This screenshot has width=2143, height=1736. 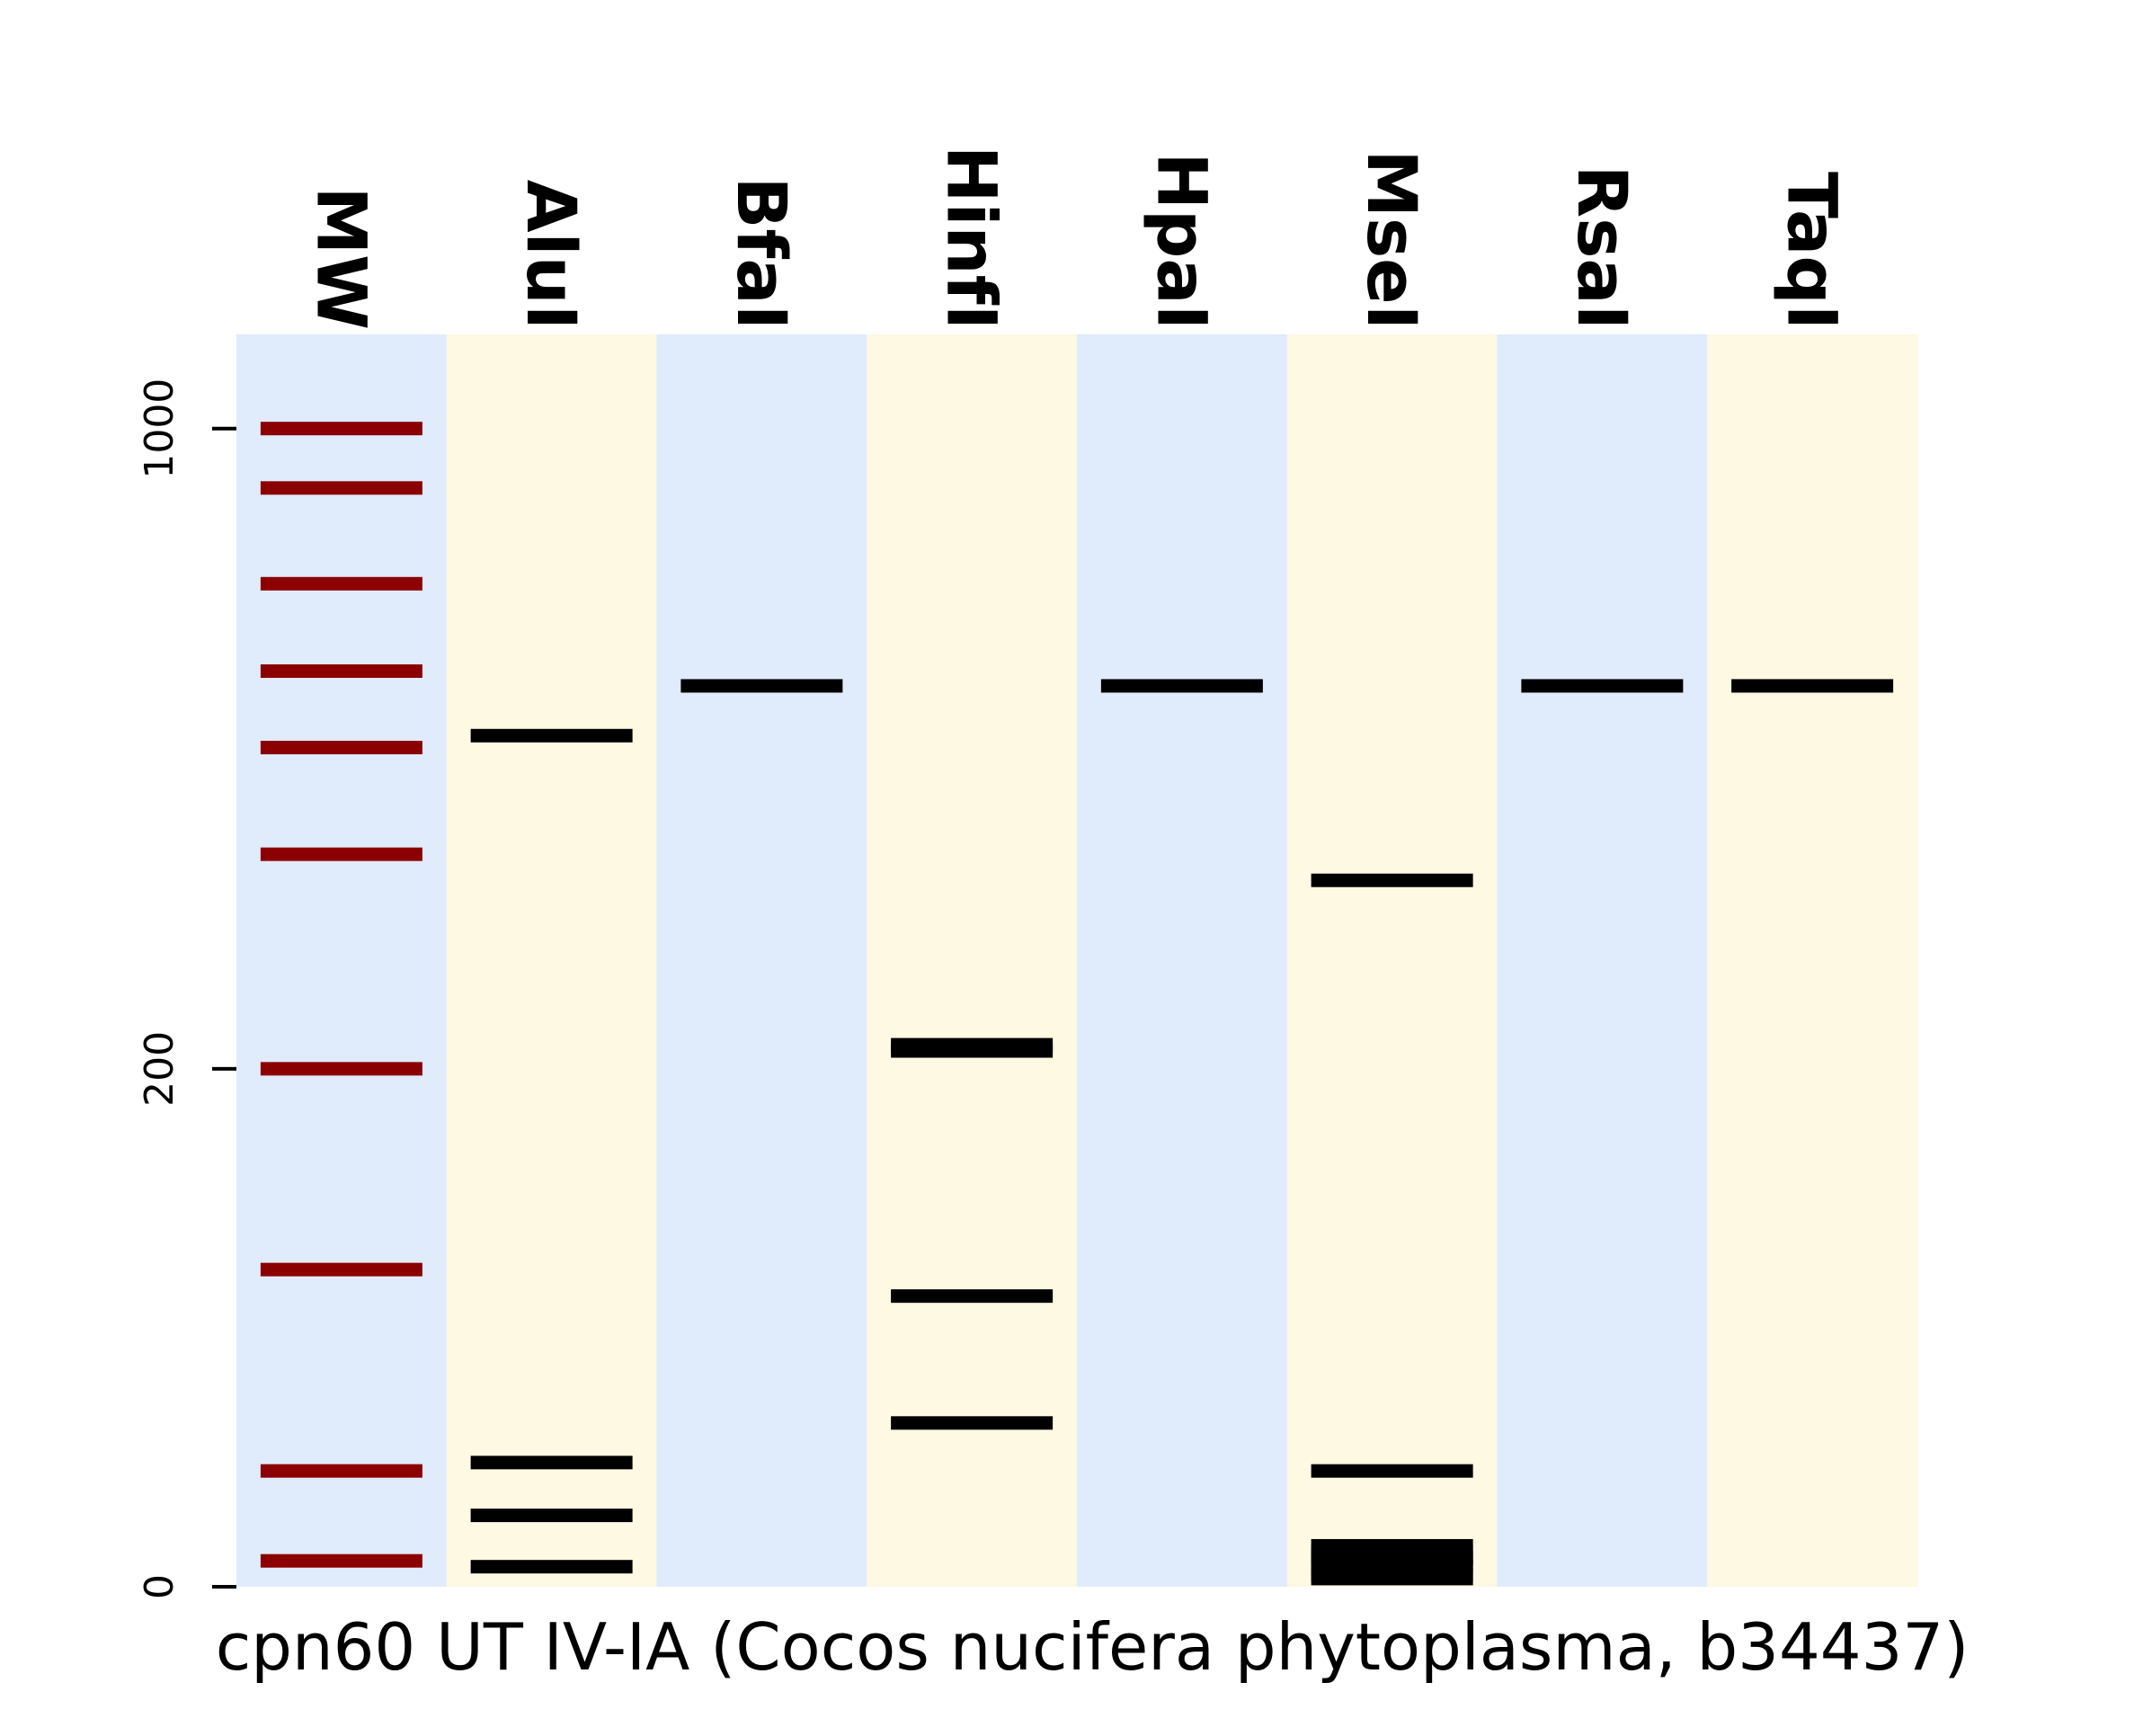 What do you see at coordinates (1602, 247) in the screenshot?
I see `lane-label-rsai: RsaI` at bounding box center [1602, 247].